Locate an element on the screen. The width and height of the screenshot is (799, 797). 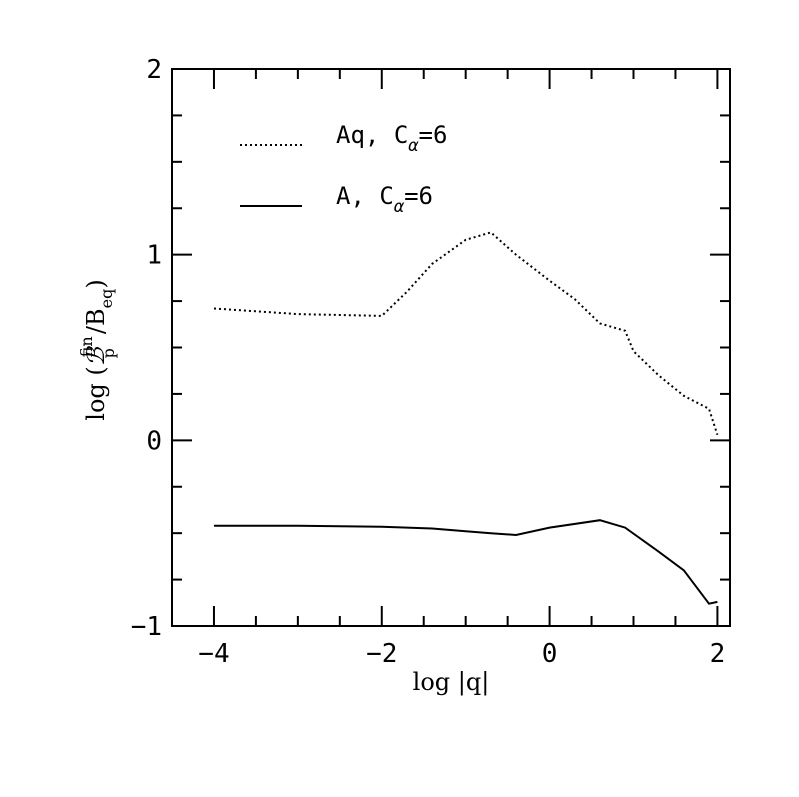
x-tick-label: −2 is located at coordinates (381, 654).